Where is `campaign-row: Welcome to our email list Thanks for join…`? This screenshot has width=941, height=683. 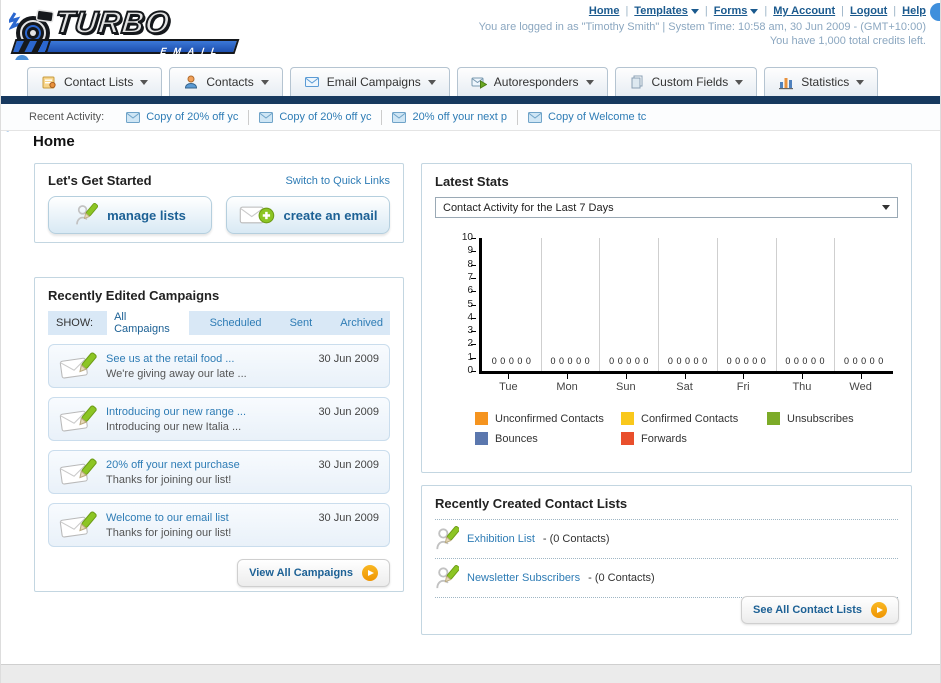 campaign-row: Welcome to our email list Thanks for join… is located at coordinates (219, 525).